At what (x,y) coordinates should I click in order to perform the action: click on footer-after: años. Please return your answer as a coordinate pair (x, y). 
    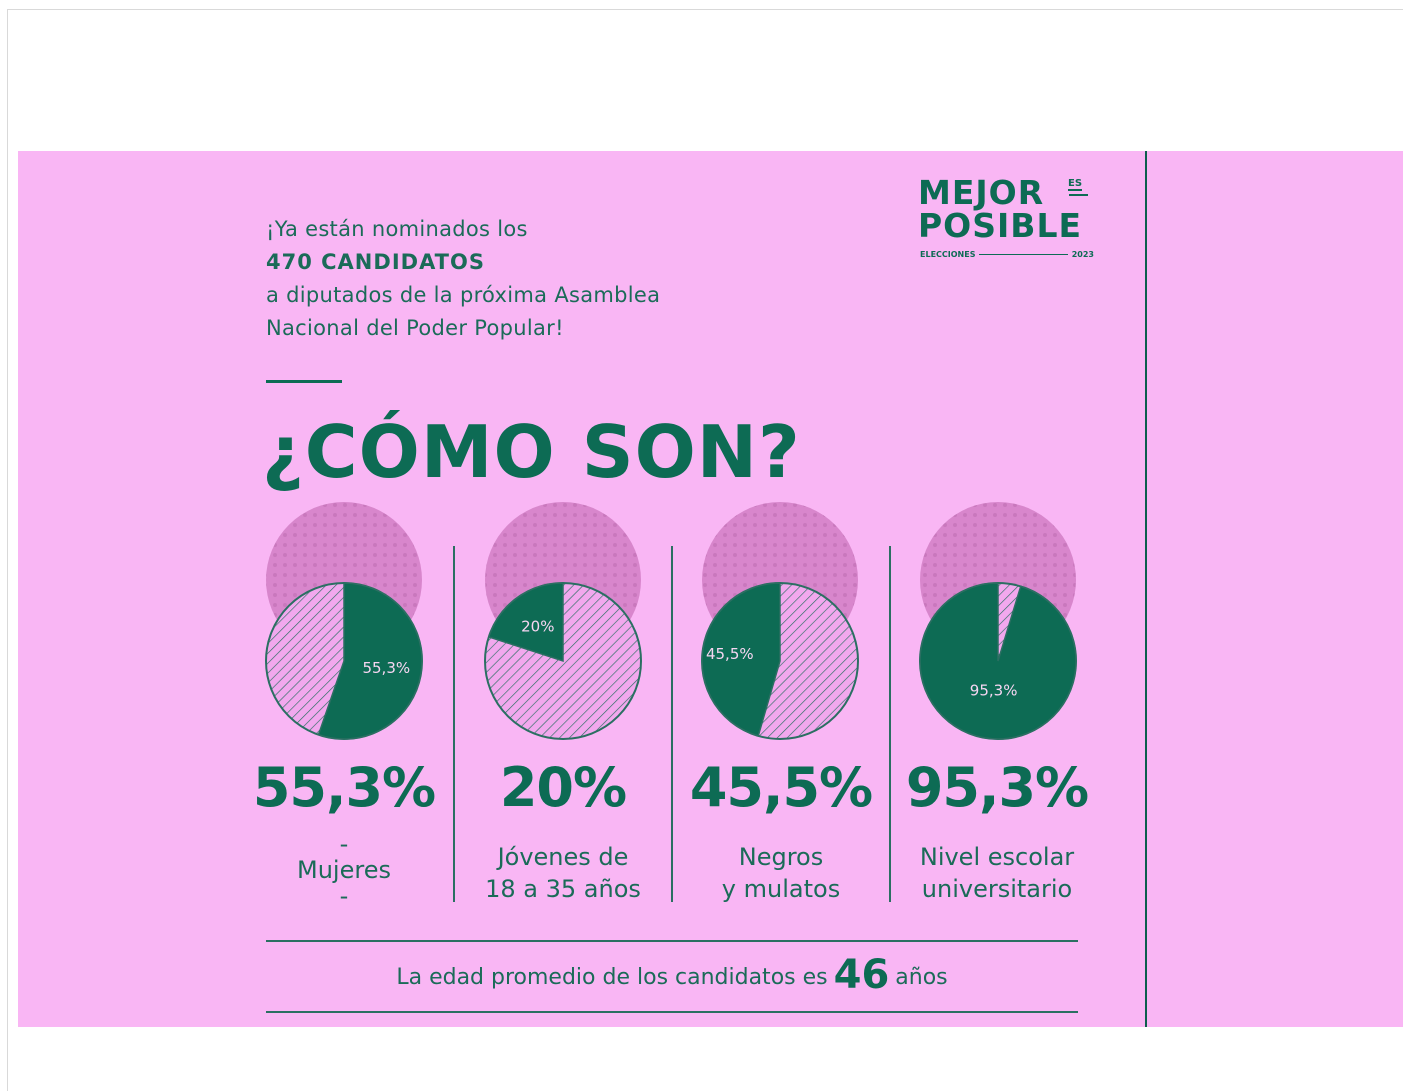
    Looking at the image, I should click on (921, 977).